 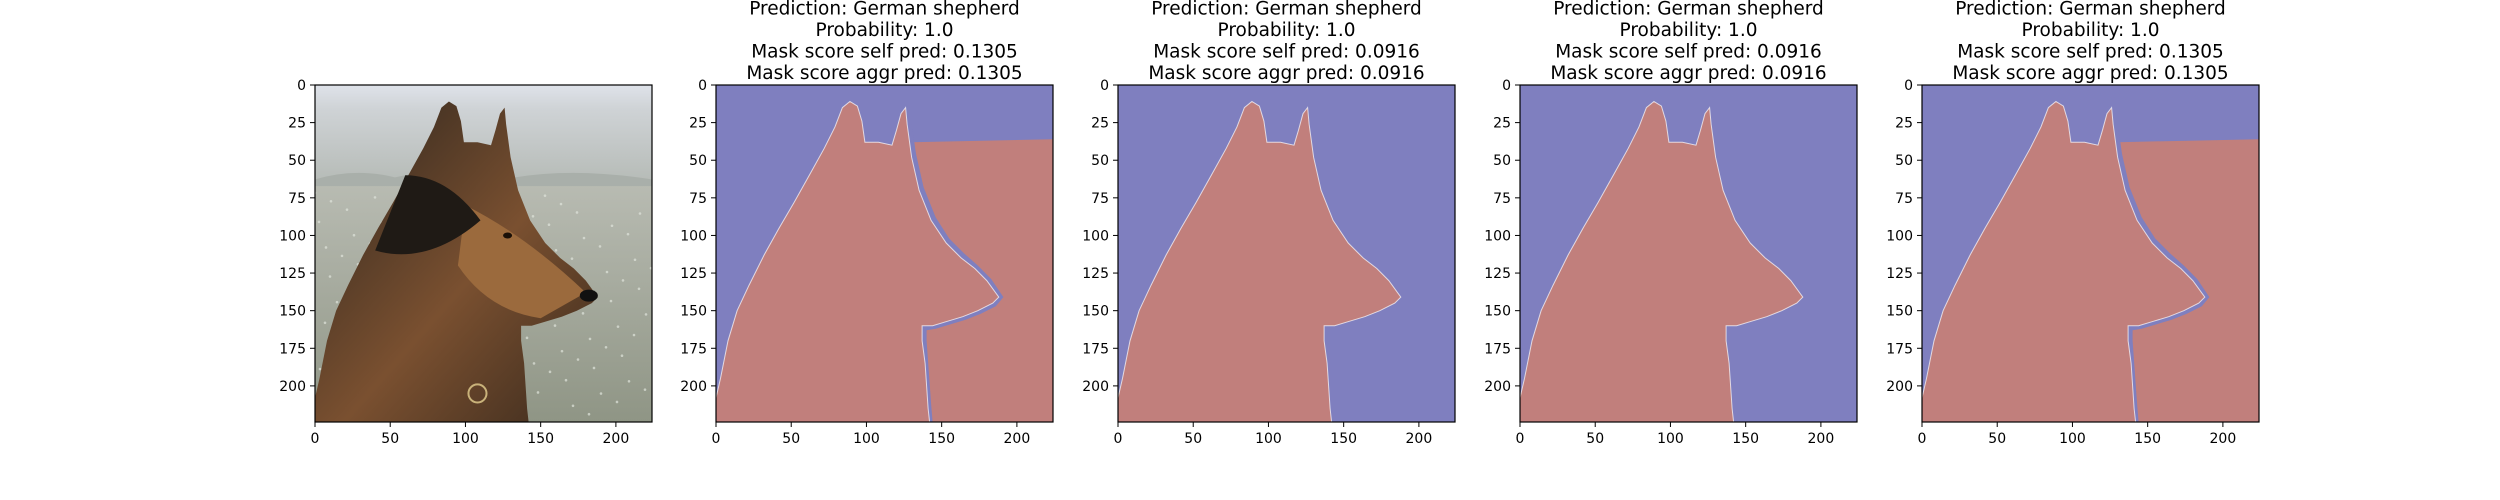 What do you see at coordinates (508, 235) in the screenshot?
I see `dog-eye` at bounding box center [508, 235].